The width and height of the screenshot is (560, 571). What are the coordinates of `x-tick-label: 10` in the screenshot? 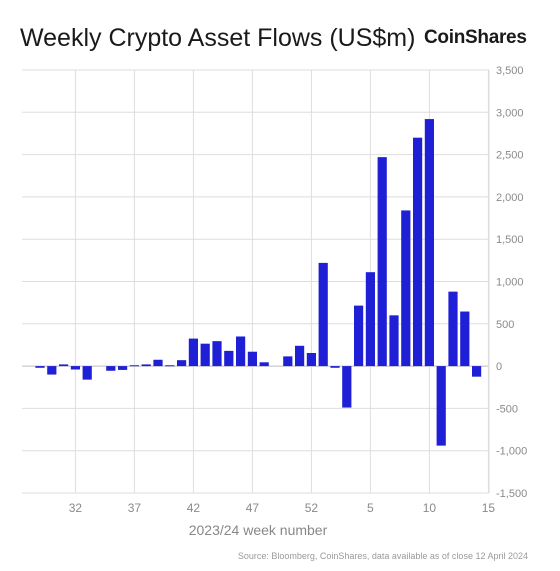 It's located at (430, 508).